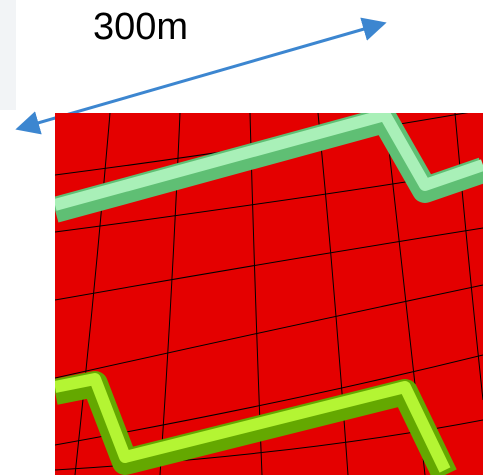  Describe the element at coordinates (141, 27) in the screenshot. I see `scale-label: 300m` at that location.